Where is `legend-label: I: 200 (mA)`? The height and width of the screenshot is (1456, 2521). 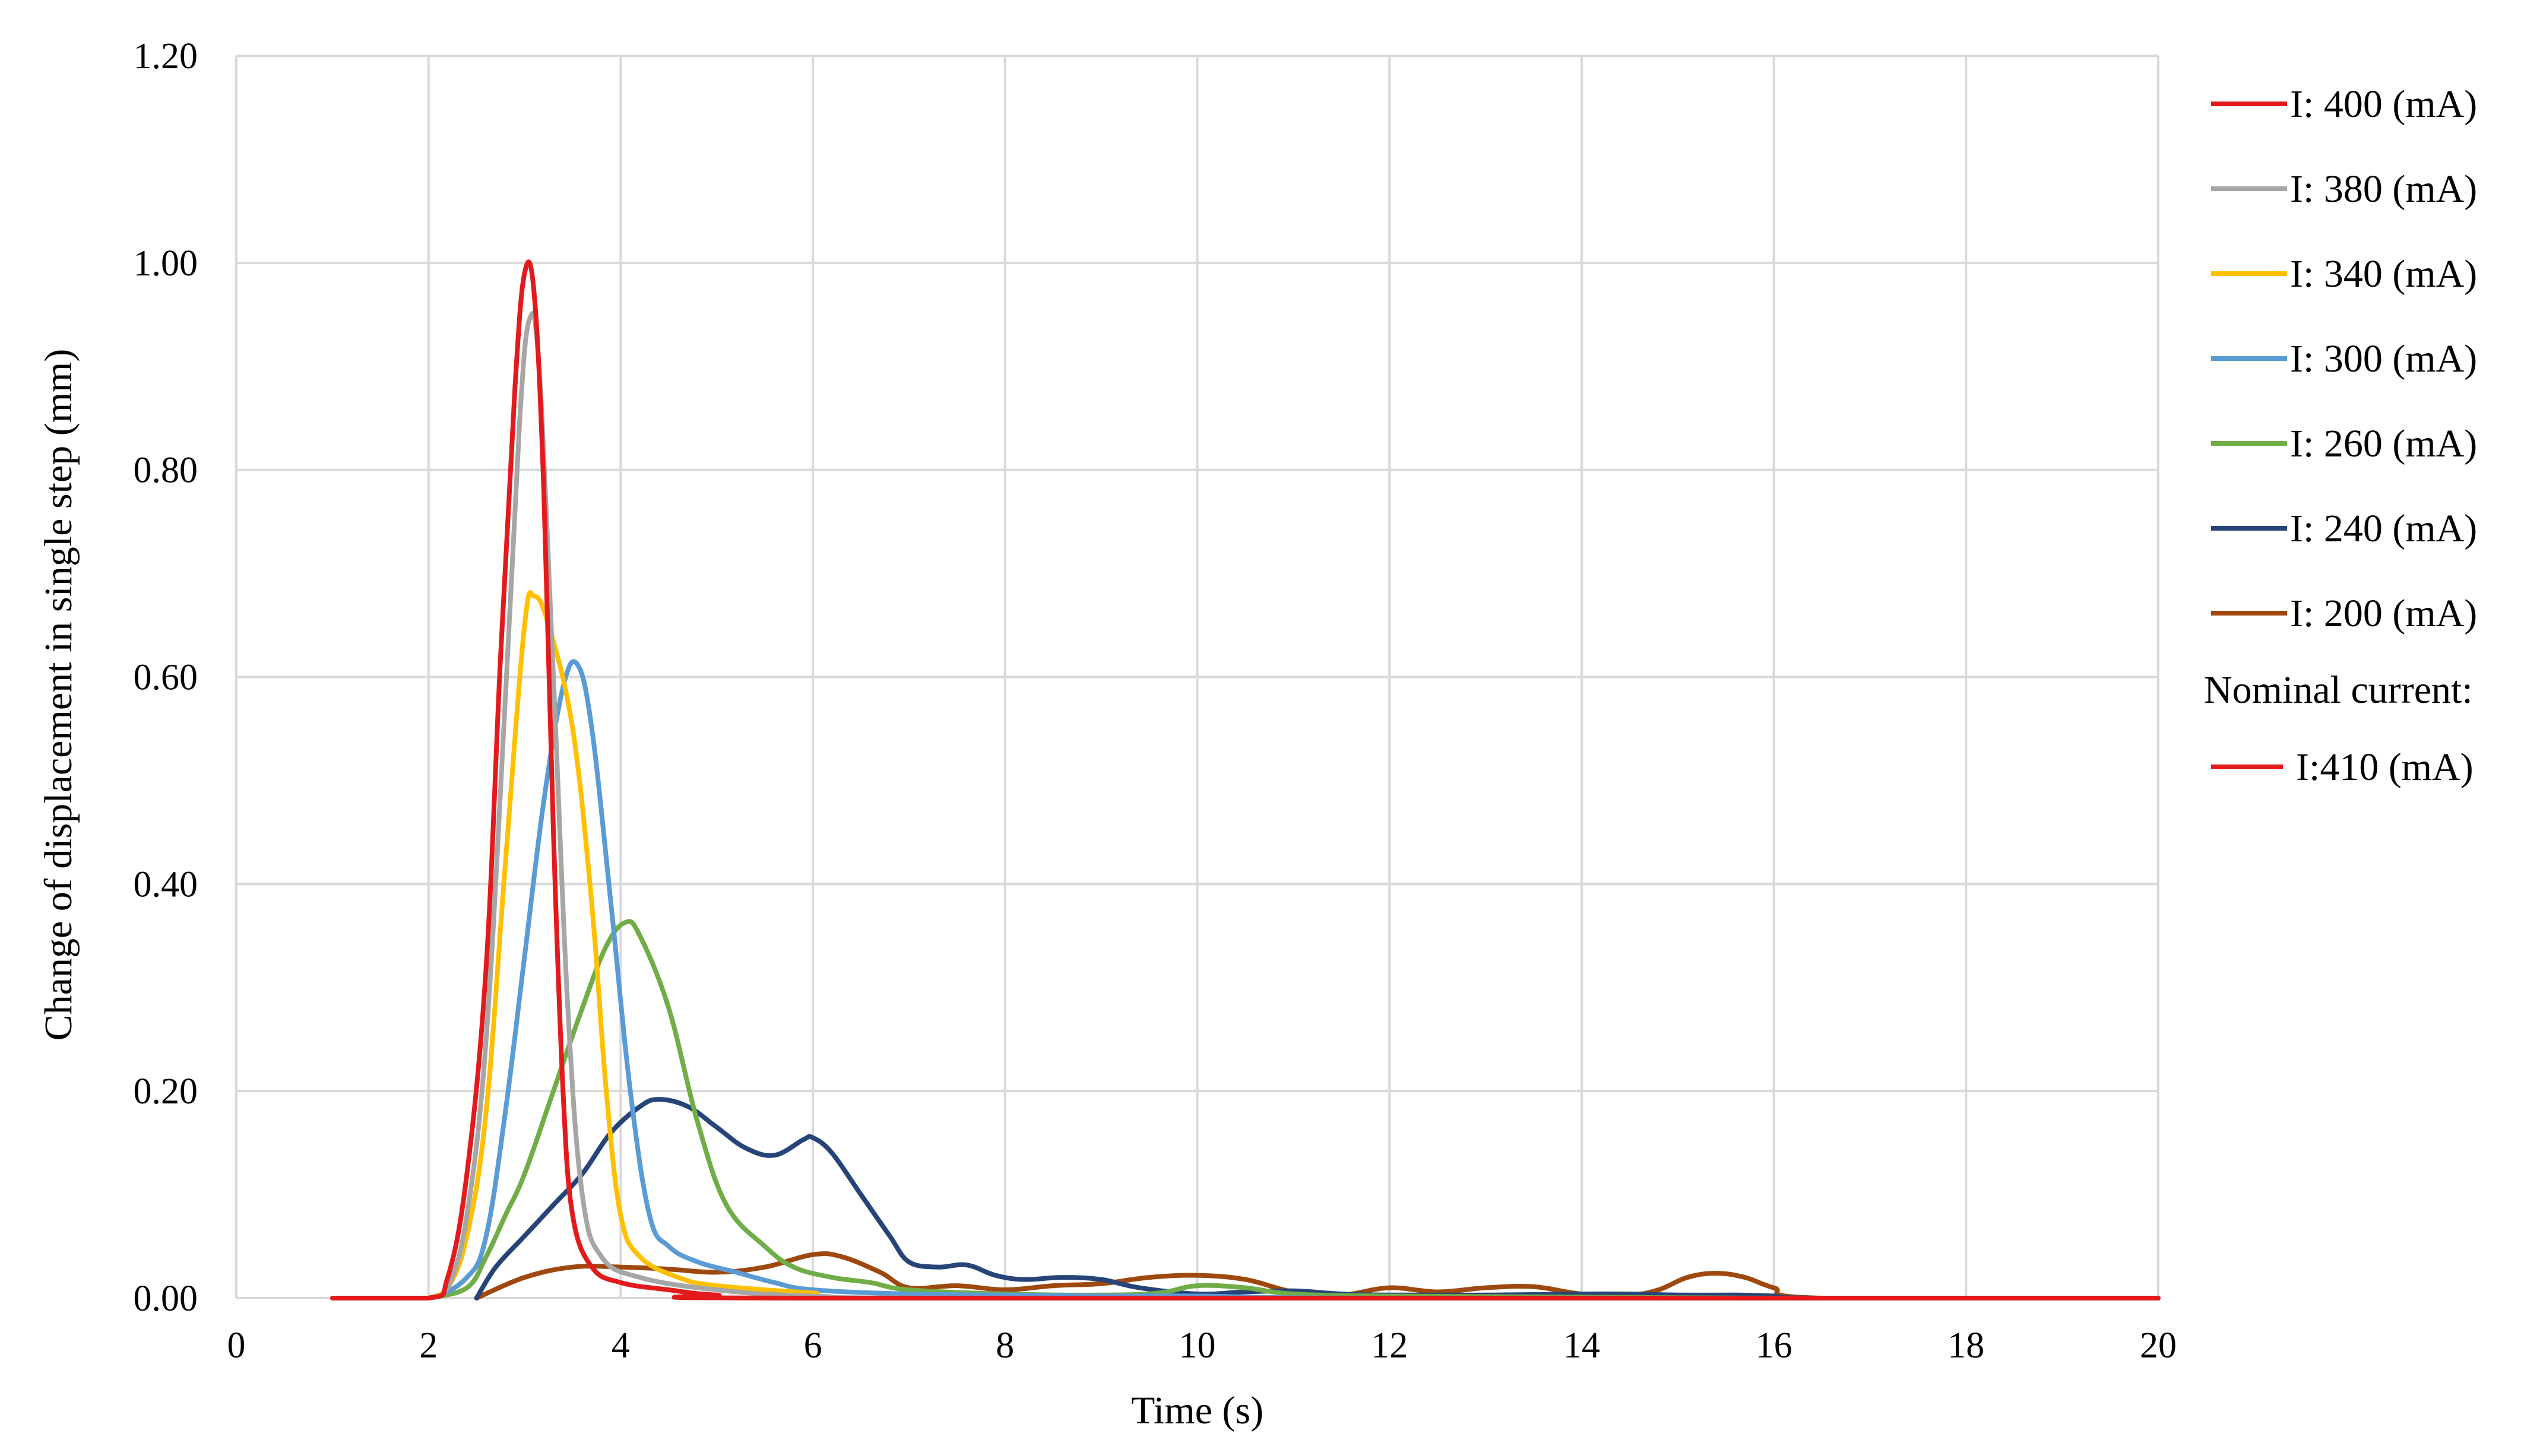 legend-label: I: 200 (mA) is located at coordinates (2383, 613).